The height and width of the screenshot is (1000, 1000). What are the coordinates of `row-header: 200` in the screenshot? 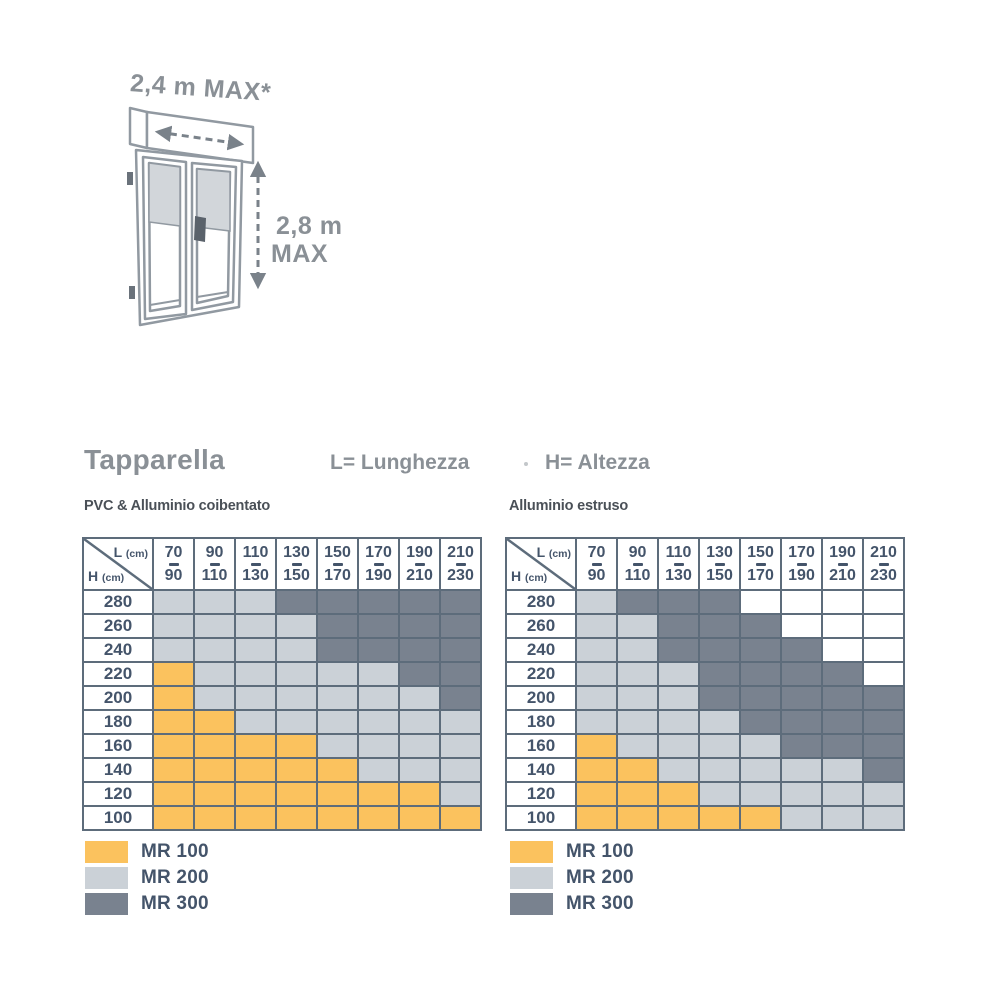 It's located at (118, 698).